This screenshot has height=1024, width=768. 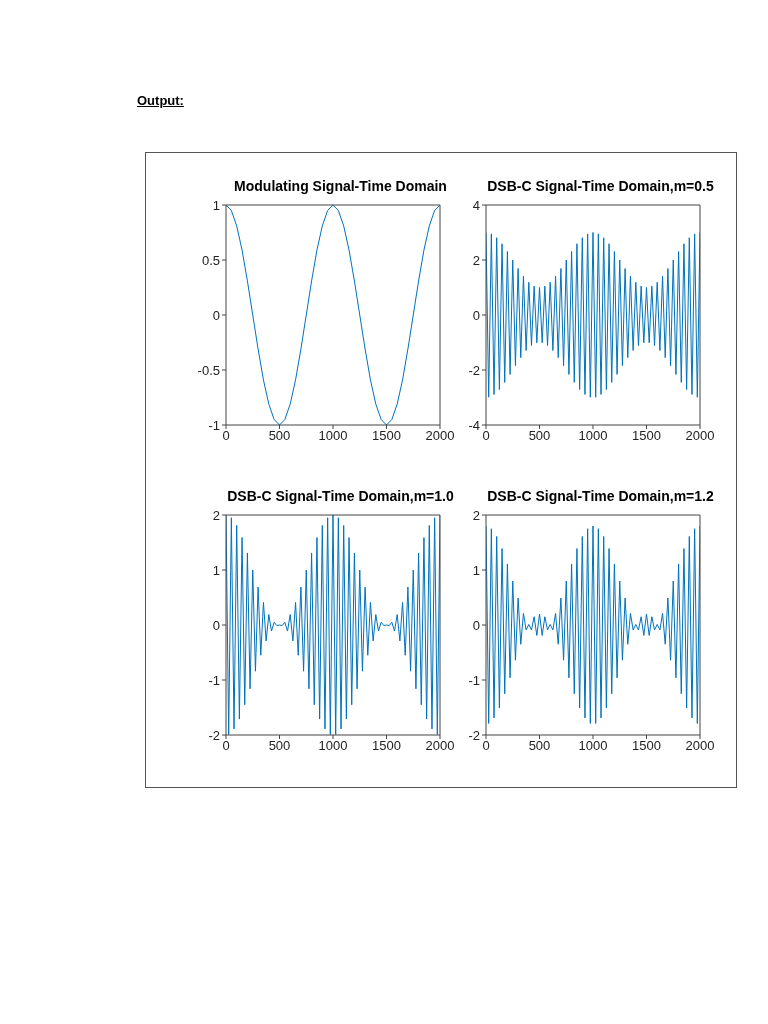 What do you see at coordinates (210, 260) in the screenshot?
I see `y-tick-label: 0.5` at bounding box center [210, 260].